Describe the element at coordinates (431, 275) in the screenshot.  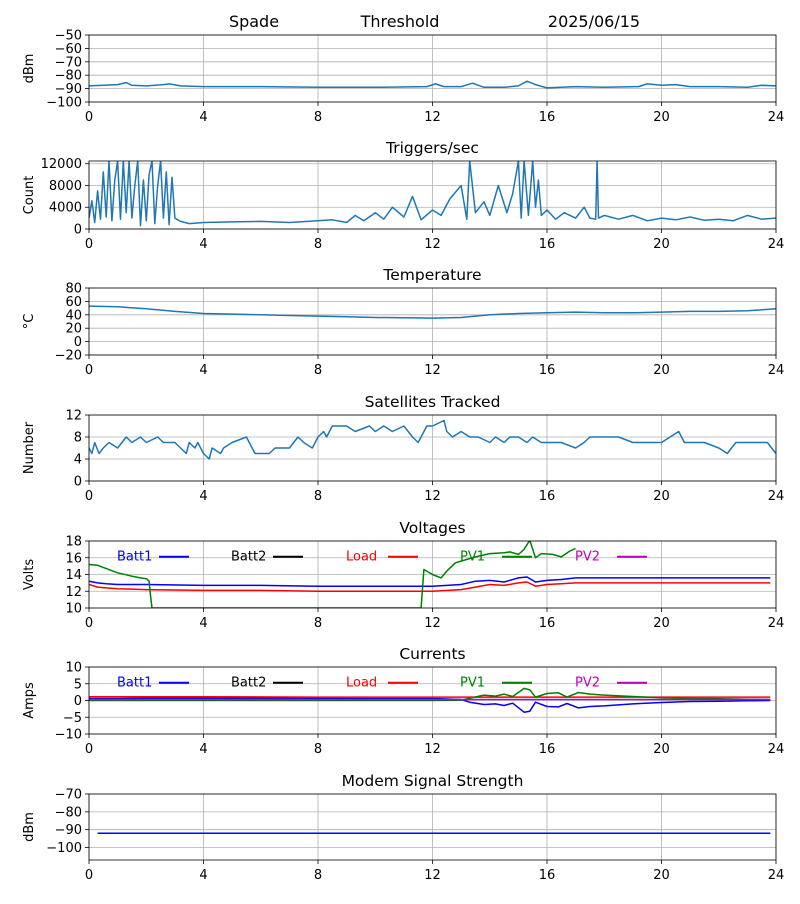
I see `chart-title: Temperature` at that location.